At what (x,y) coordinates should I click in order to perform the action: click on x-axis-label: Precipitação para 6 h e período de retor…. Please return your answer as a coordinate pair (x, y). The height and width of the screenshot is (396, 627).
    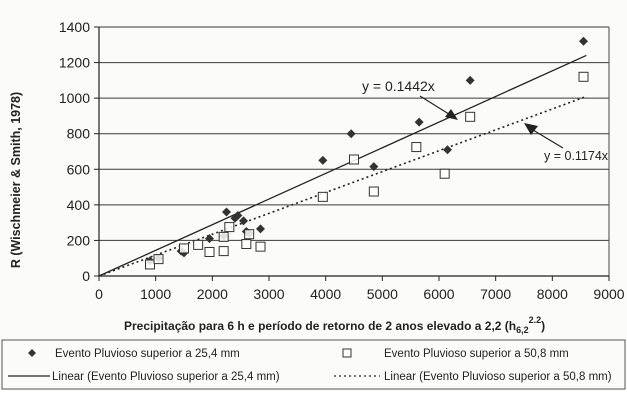
    Looking at the image, I should click on (334, 325).